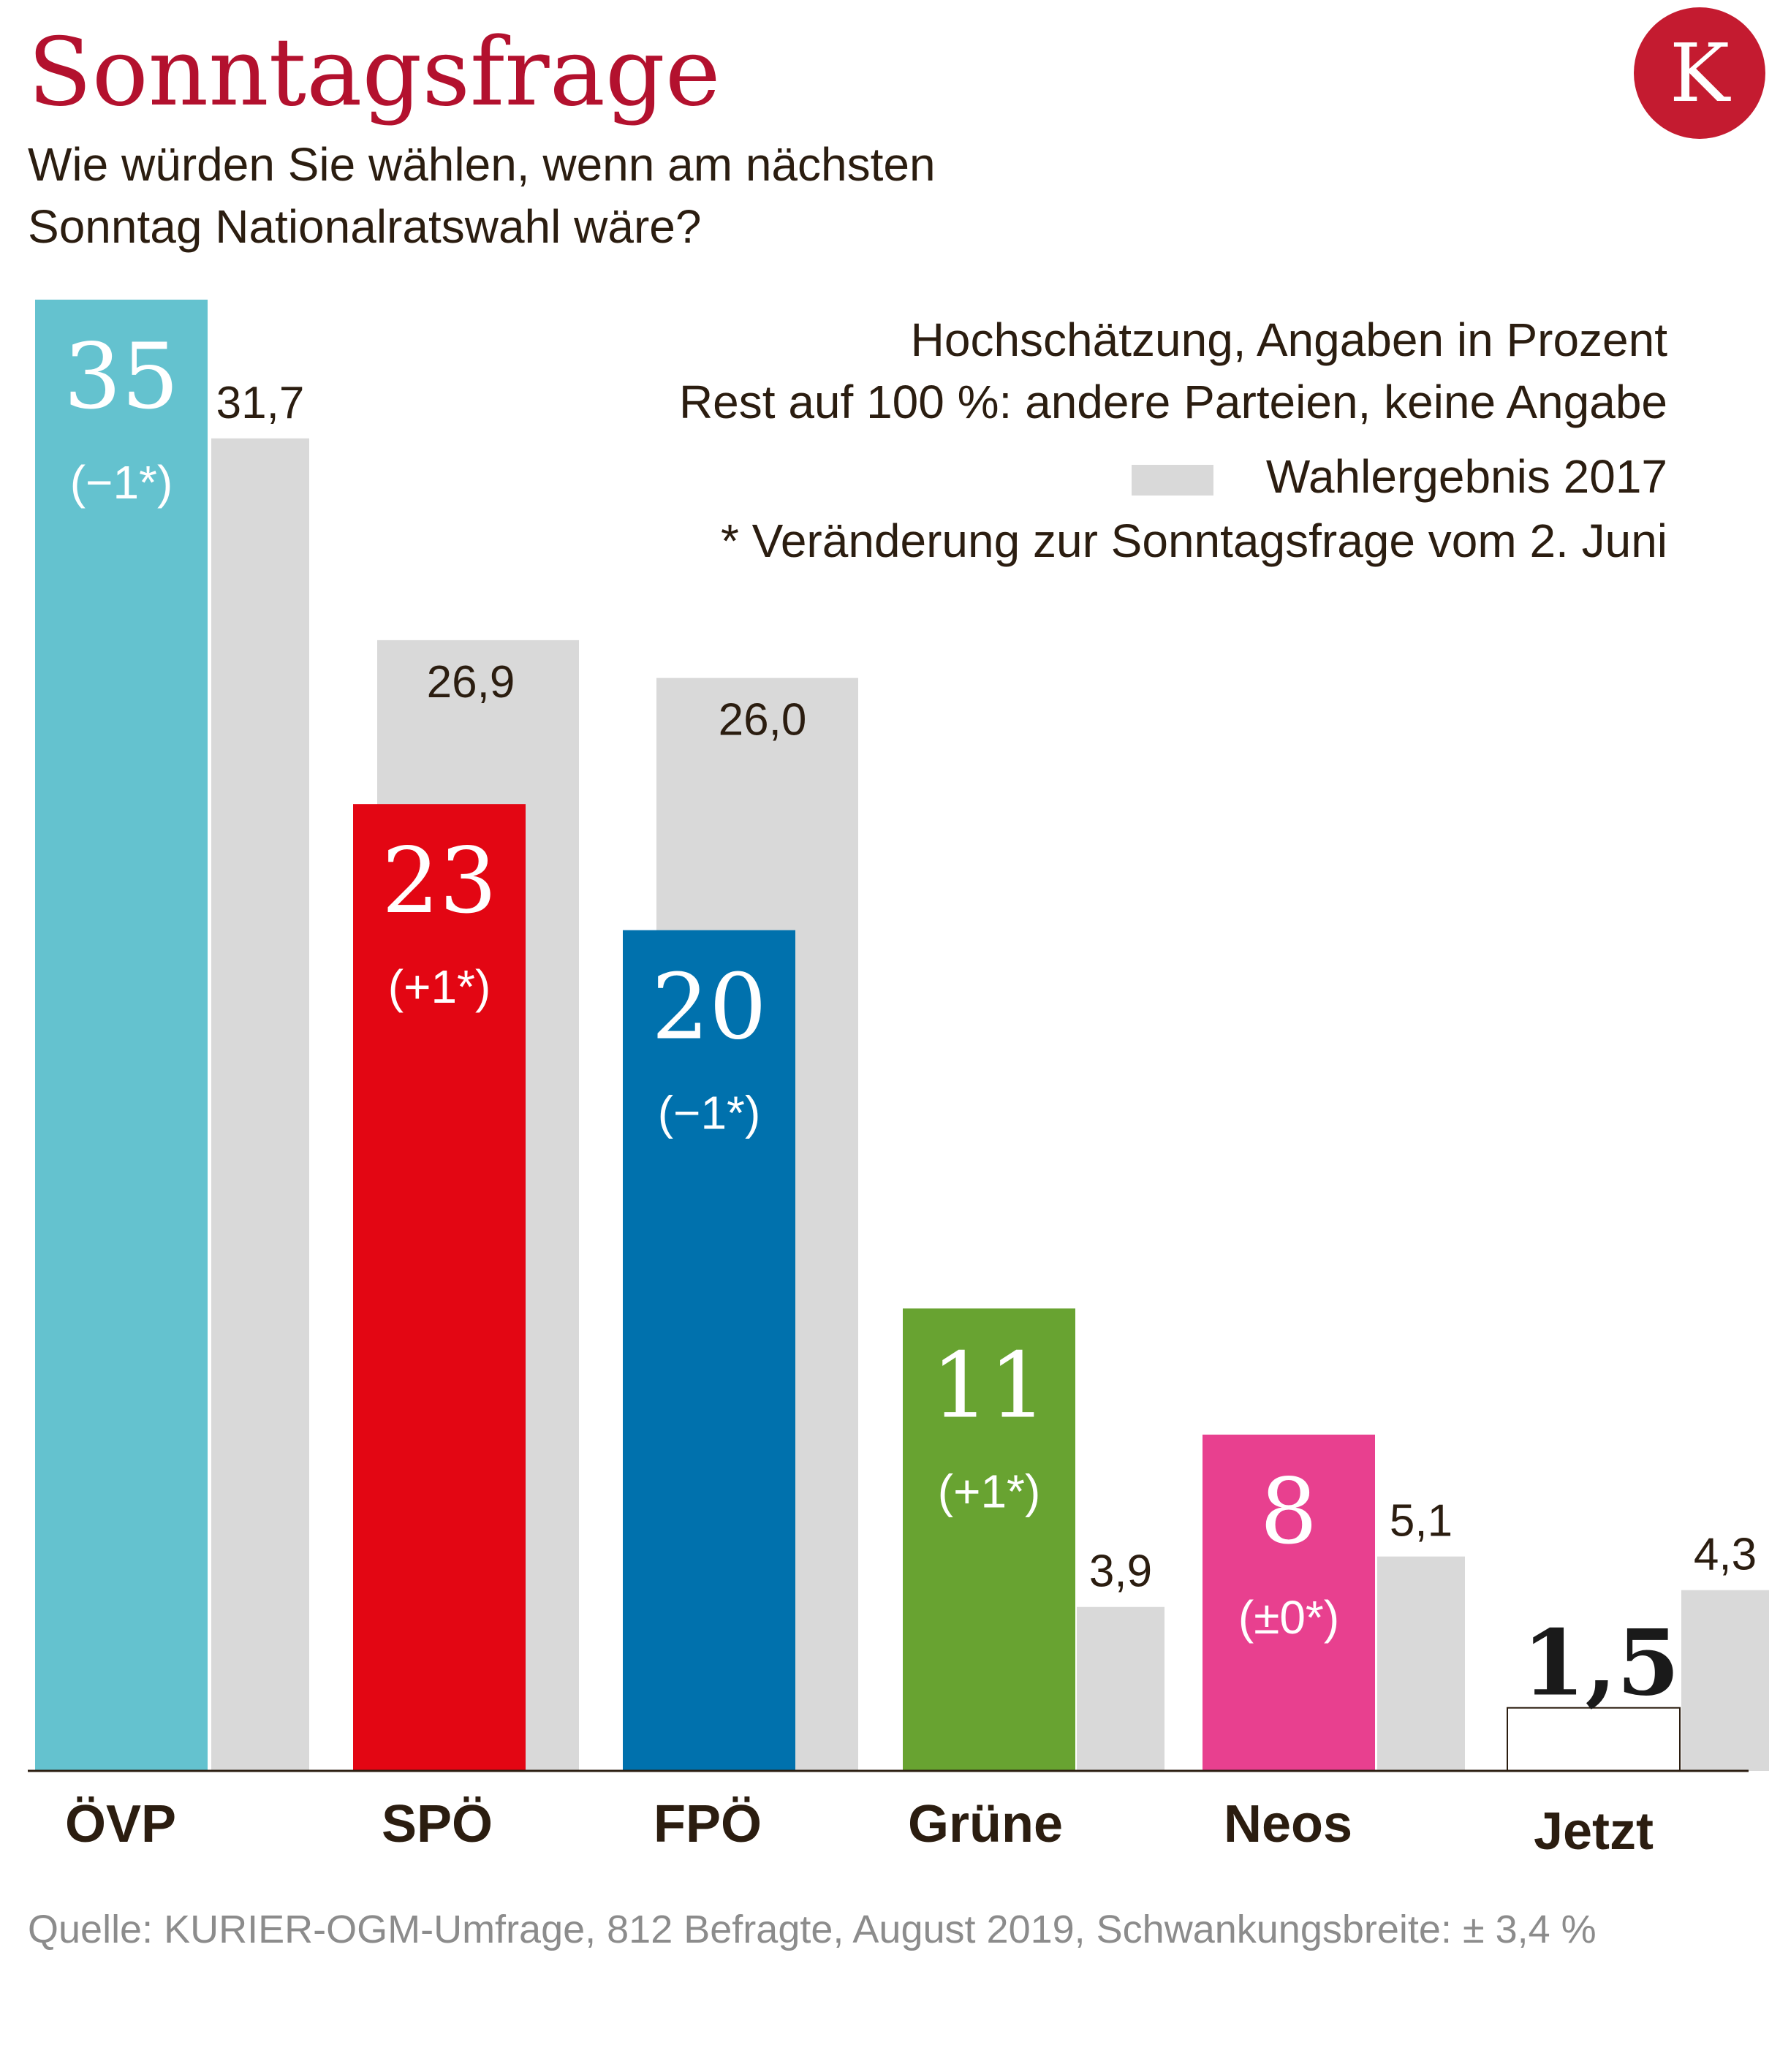 The image size is (1780, 2072). I want to click on label-2017-4: 5,1, so click(1421, 1521).